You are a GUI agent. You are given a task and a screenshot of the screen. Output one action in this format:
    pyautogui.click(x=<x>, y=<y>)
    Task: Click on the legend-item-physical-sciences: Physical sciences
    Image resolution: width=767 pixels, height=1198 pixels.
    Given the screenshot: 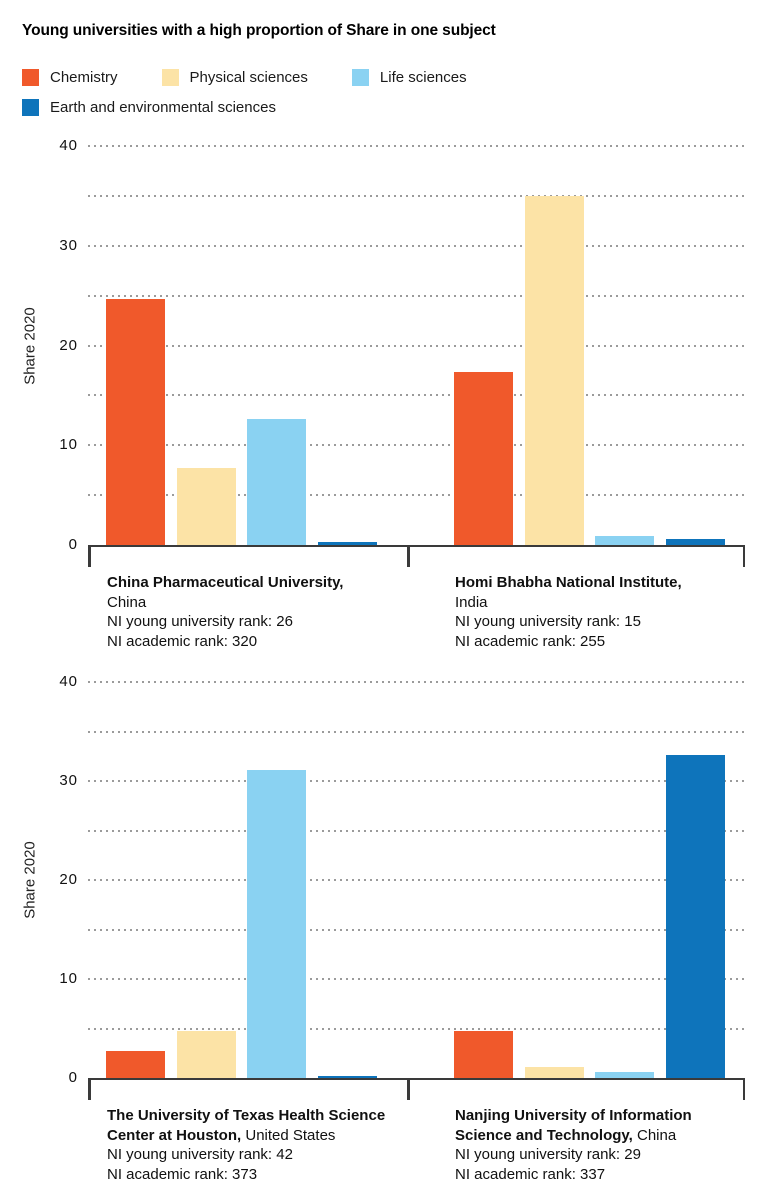 What is the action you would take?
    pyautogui.click(x=234, y=77)
    